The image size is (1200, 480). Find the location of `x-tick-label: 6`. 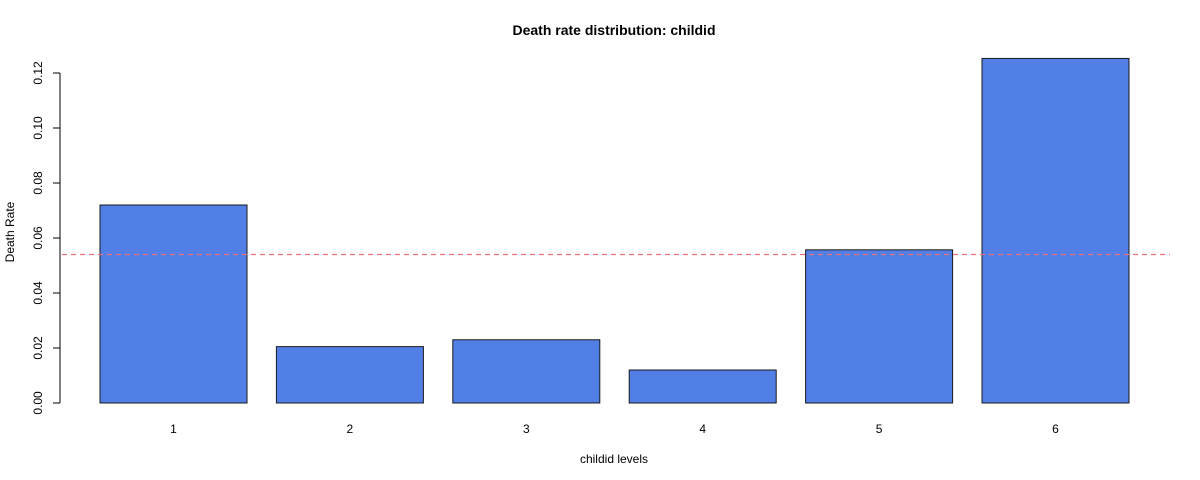

x-tick-label: 6 is located at coordinates (1055, 429).